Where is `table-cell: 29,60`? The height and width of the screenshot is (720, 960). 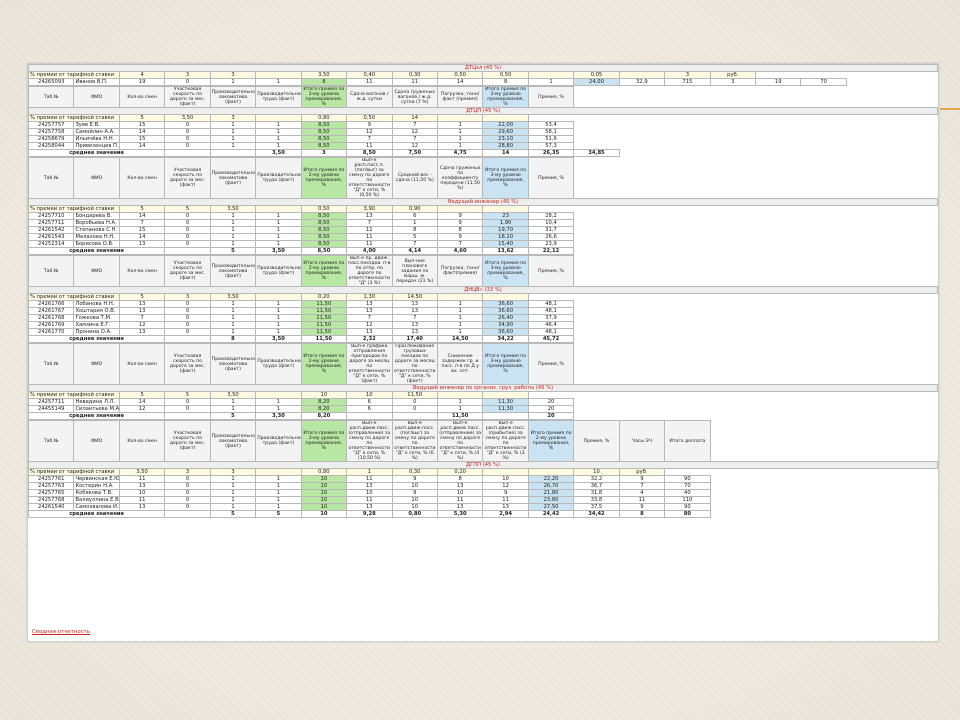 table-cell: 29,60 is located at coordinates (505, 132).